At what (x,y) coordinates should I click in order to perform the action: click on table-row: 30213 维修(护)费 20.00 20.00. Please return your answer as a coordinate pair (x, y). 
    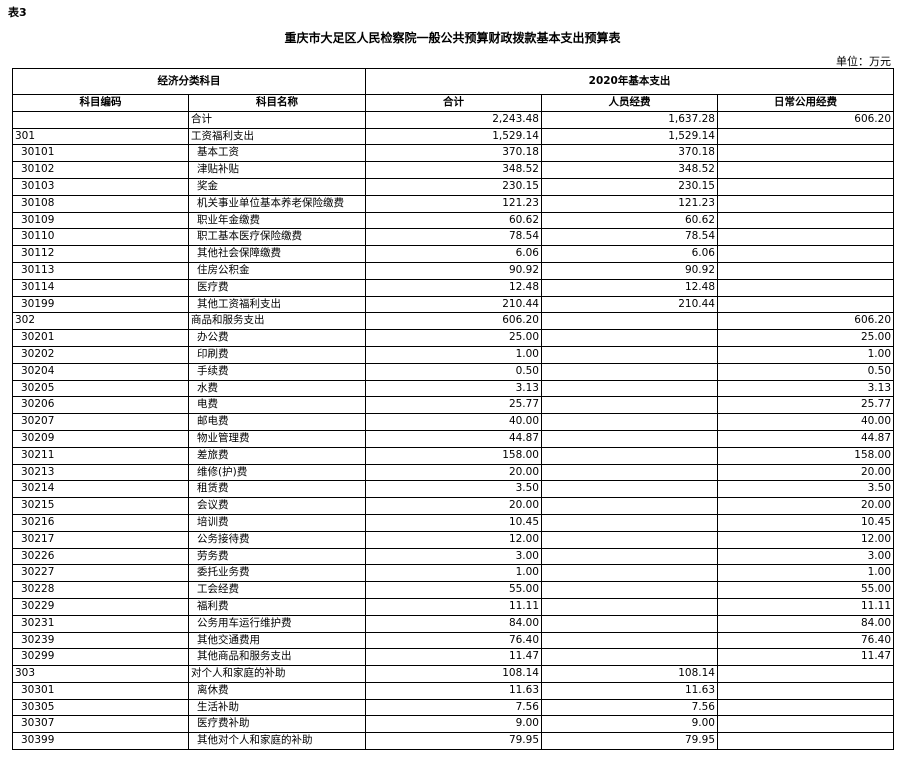
    Looking at the image, I should click on (453, 472).